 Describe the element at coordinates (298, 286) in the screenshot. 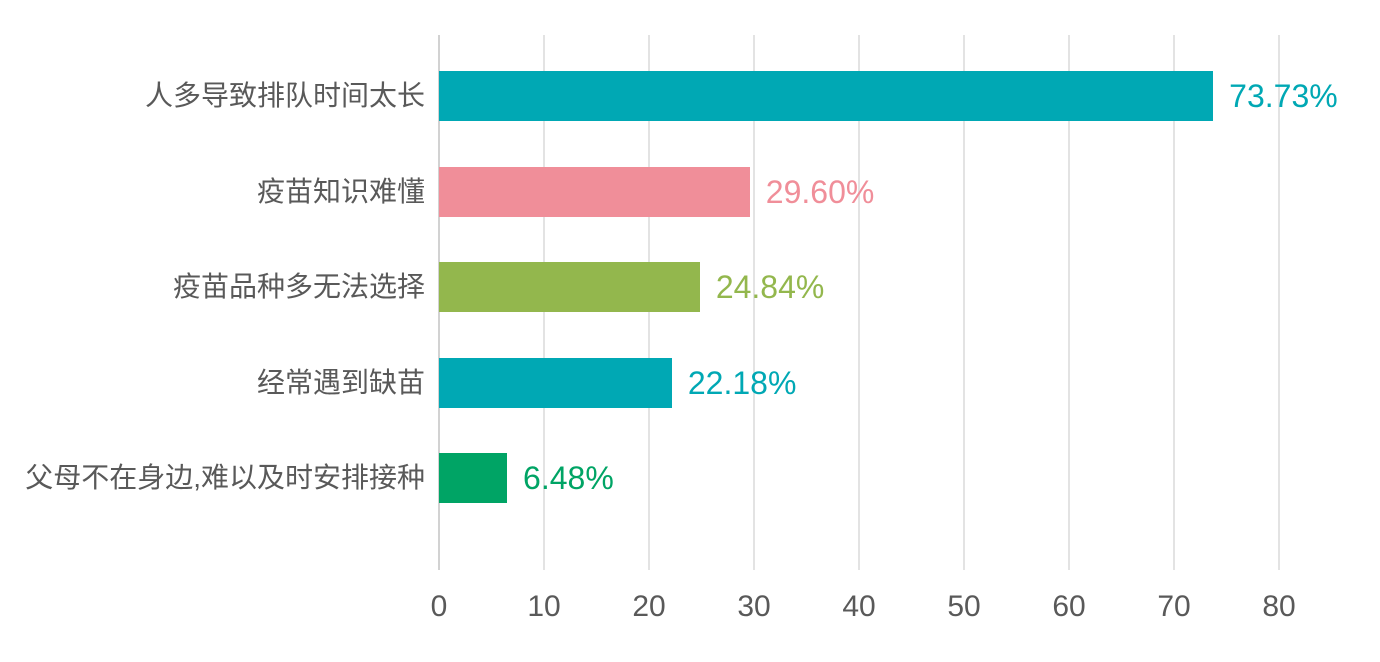

I see `category-label: 疫苗品种多无法选择` at that location.